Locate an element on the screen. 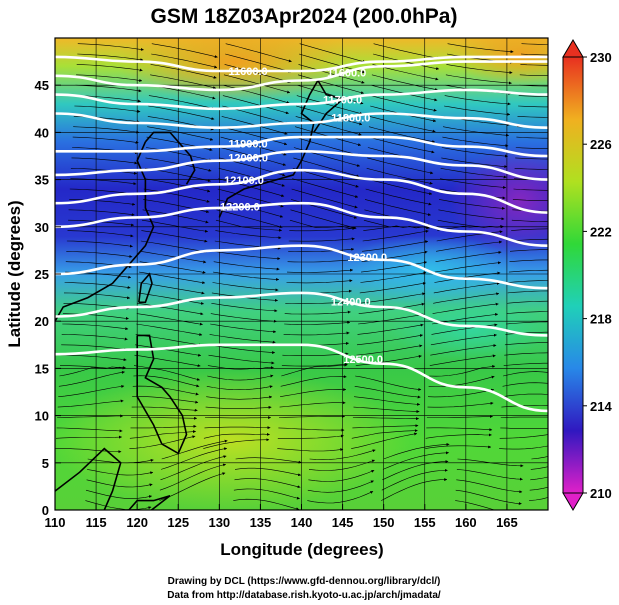 This screenshot has width=619, height=605. x-axis: 110 115 120 125 130 135 140 145 150 155 160 165 is located at coordinates (281, 517).